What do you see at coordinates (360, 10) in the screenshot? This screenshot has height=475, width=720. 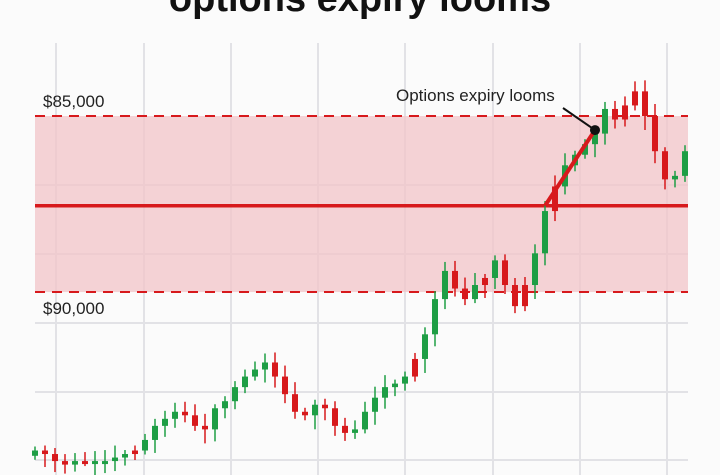 I see `chart-title: options expiry looms` at bounding box center [360, 10].